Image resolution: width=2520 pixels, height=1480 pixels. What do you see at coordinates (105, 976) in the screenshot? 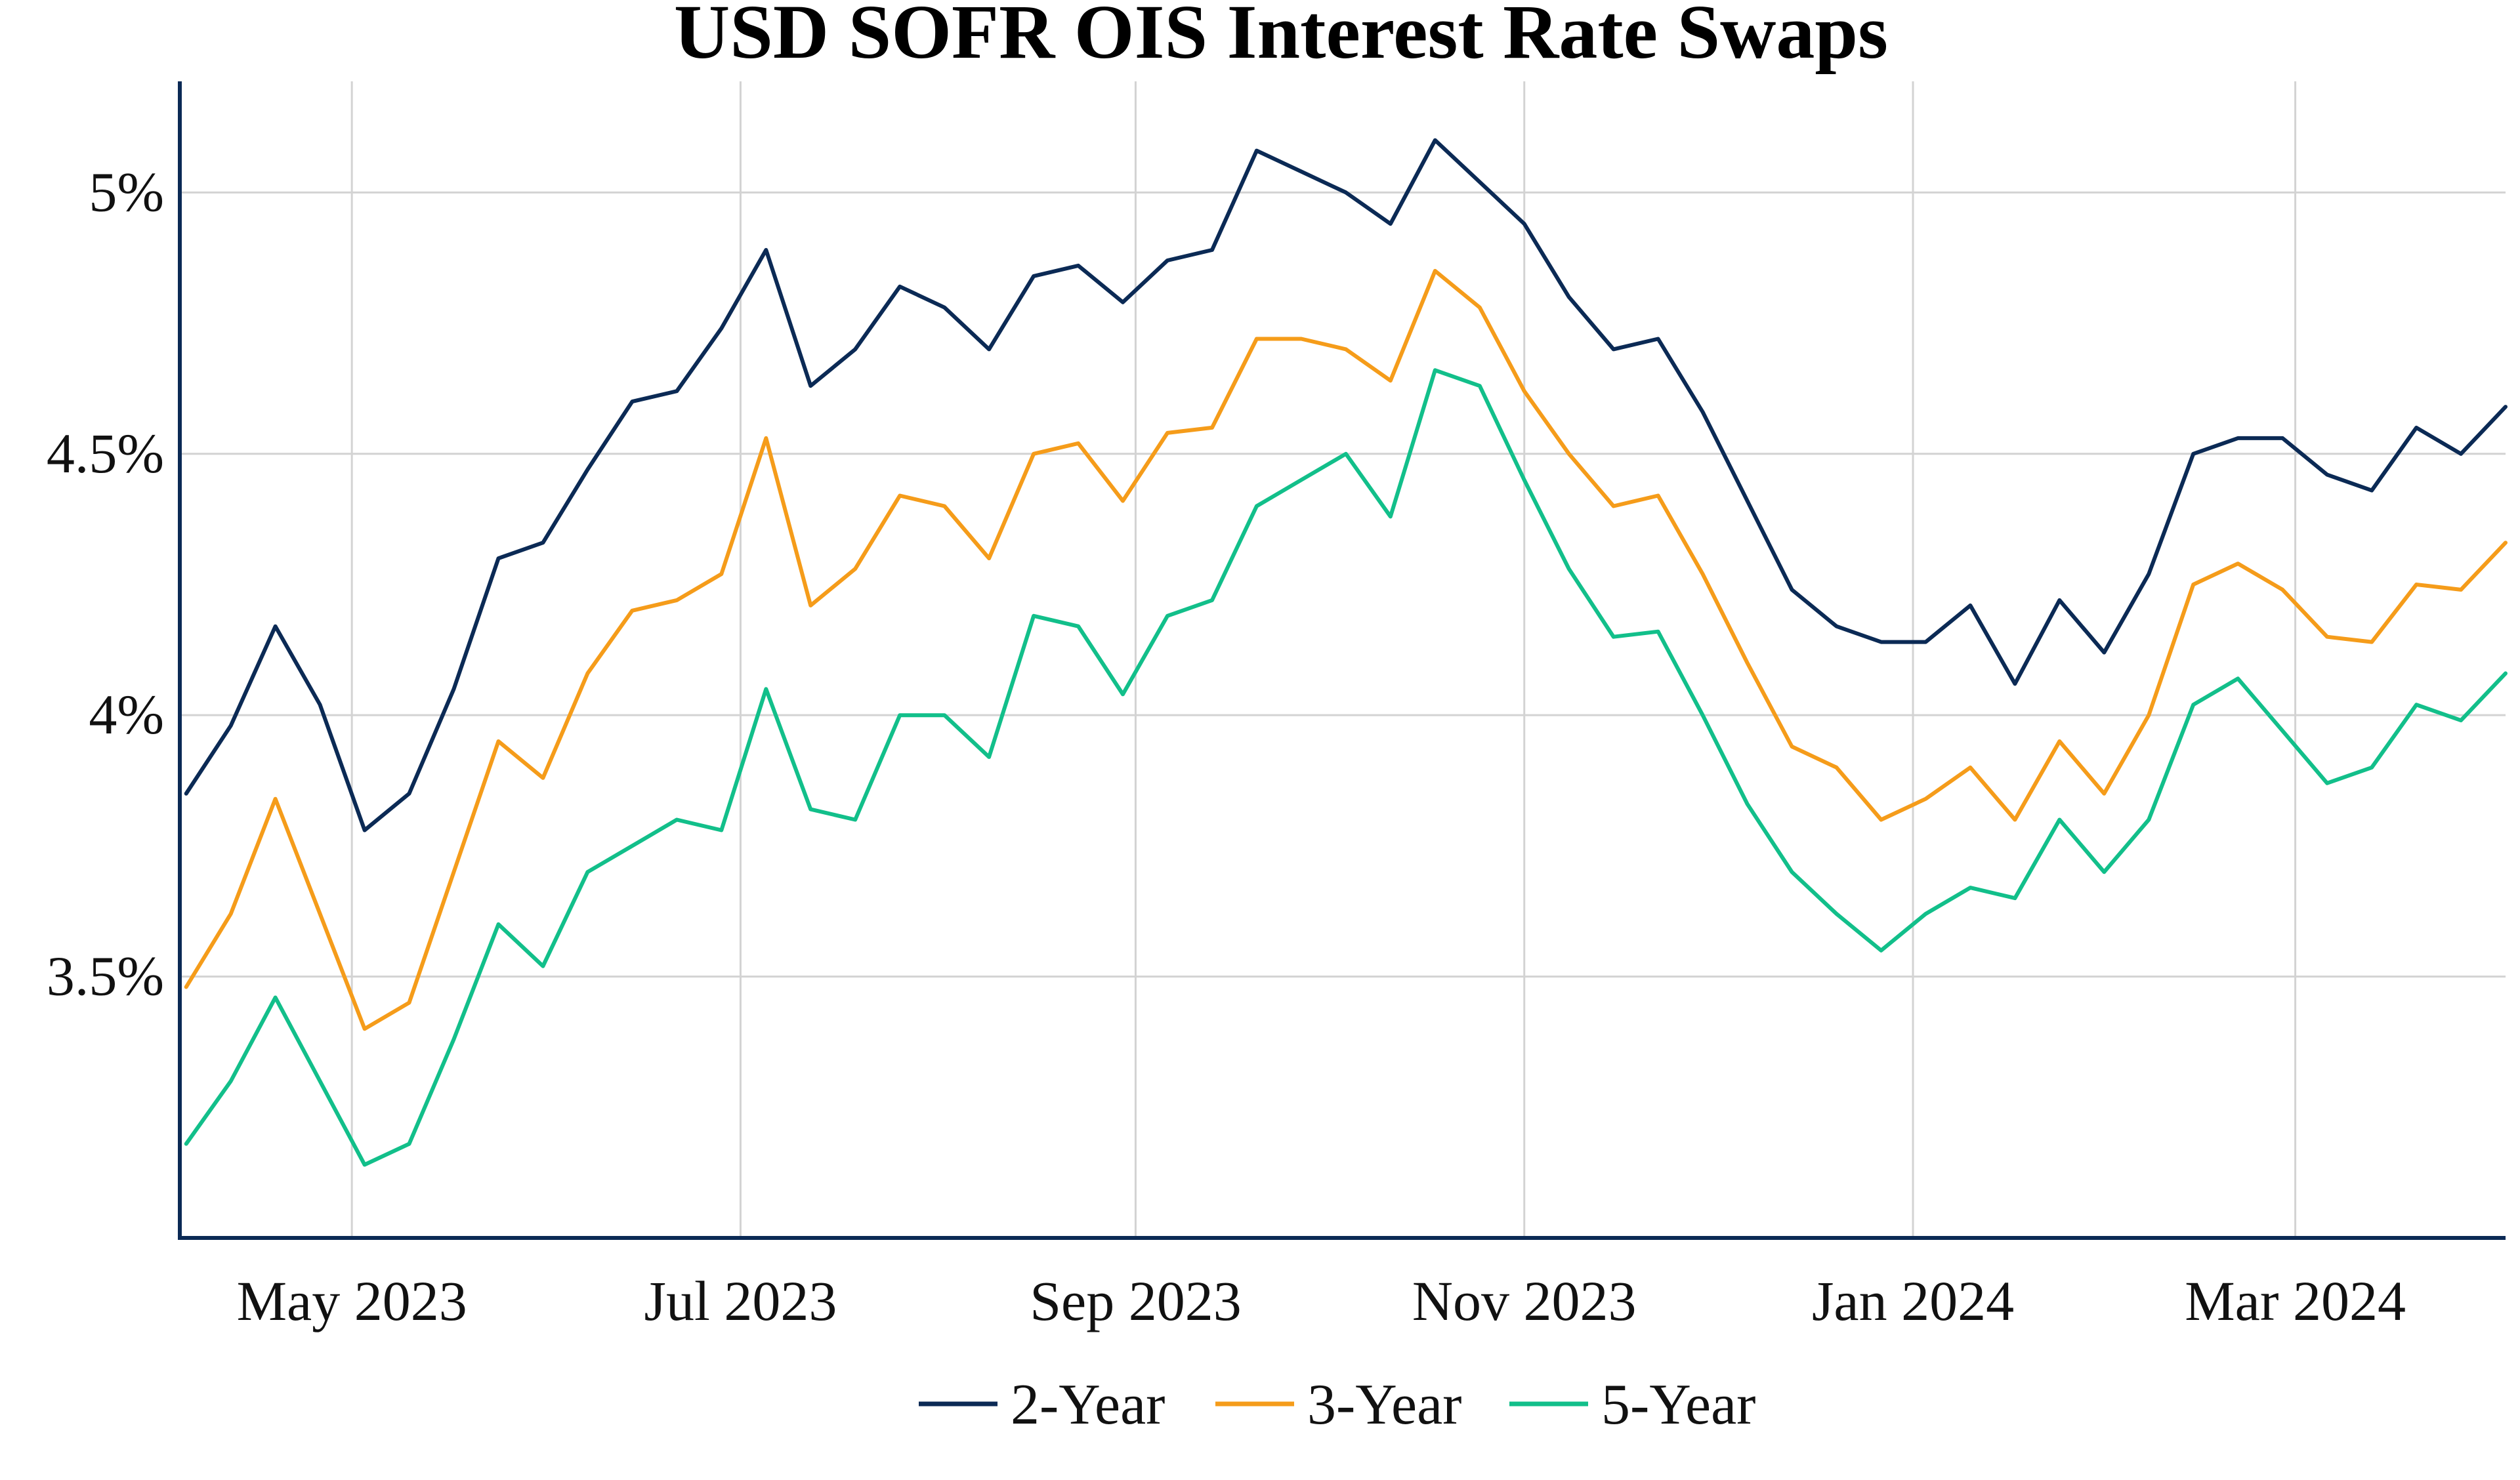
I see `y-tick-label: 3.5%` at bounding box center [105, 976].